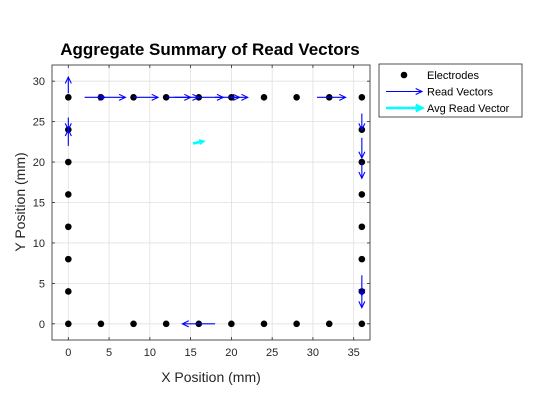 The image size is (560, 420). I want to click on y-tick-label: 20, so click(39, 163).